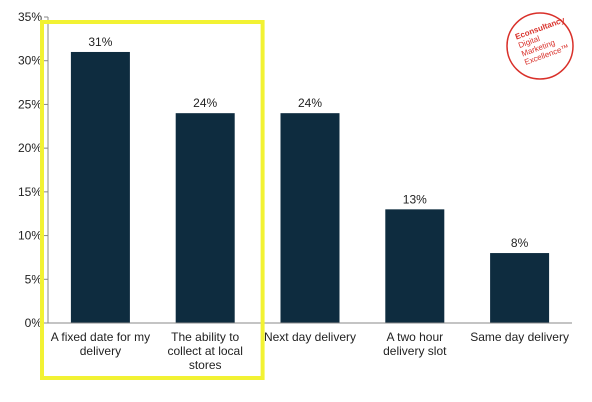  Describe the element at coordinates (100, 337) in the screenshot. I see `x-tick-label: A fixed date for my` at that location.